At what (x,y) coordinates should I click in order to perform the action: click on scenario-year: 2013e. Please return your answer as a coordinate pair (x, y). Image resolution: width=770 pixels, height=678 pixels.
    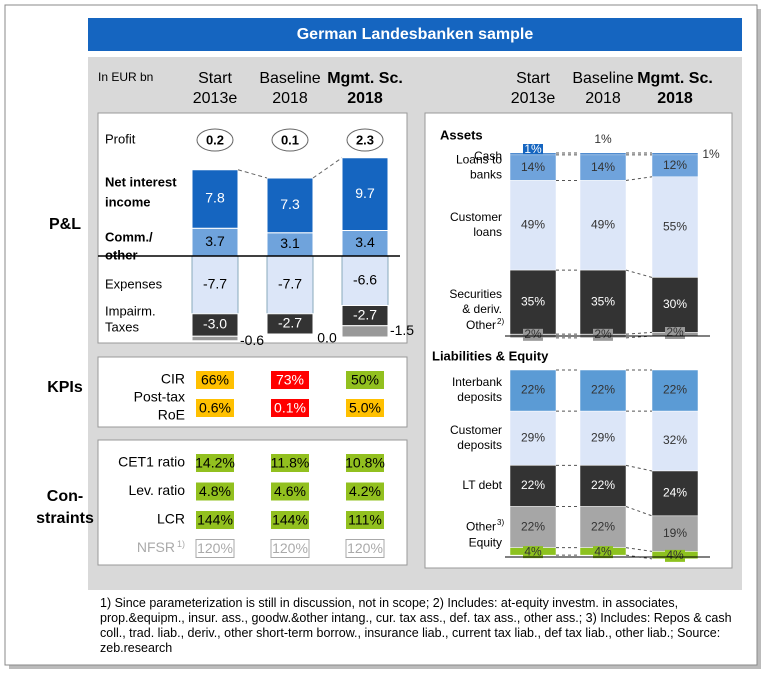
    Looking at the image, I should click on (533, 98).